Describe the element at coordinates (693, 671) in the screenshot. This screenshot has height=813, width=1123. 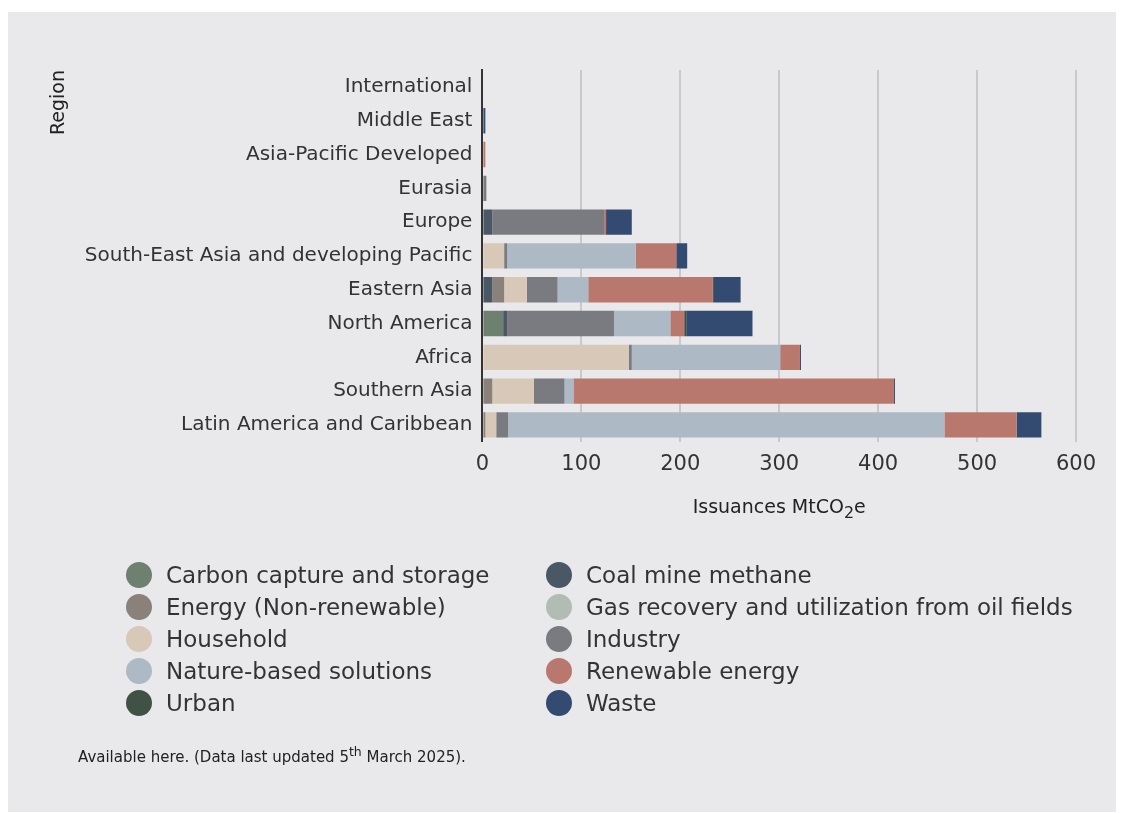
I see `legend-label: Renewable energy` at that location.